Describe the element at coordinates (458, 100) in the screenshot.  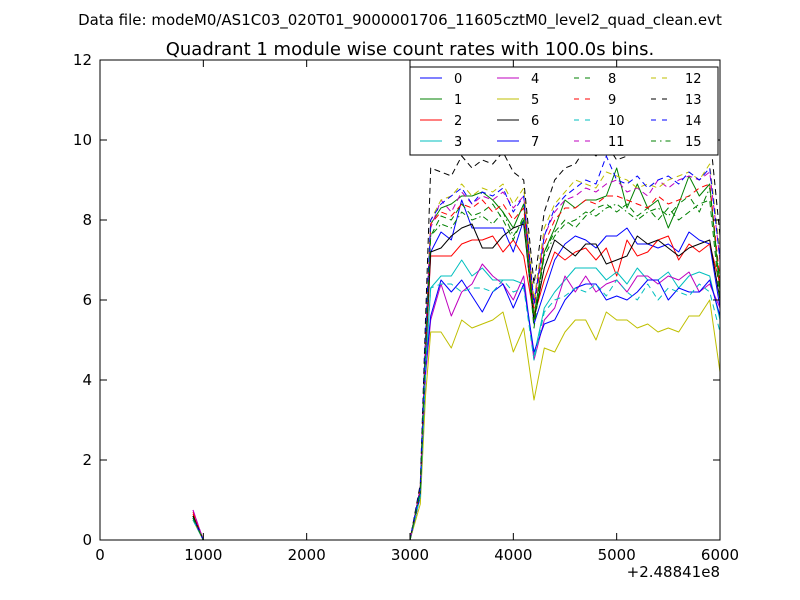
I see `legend-label-1: 1` at that location.